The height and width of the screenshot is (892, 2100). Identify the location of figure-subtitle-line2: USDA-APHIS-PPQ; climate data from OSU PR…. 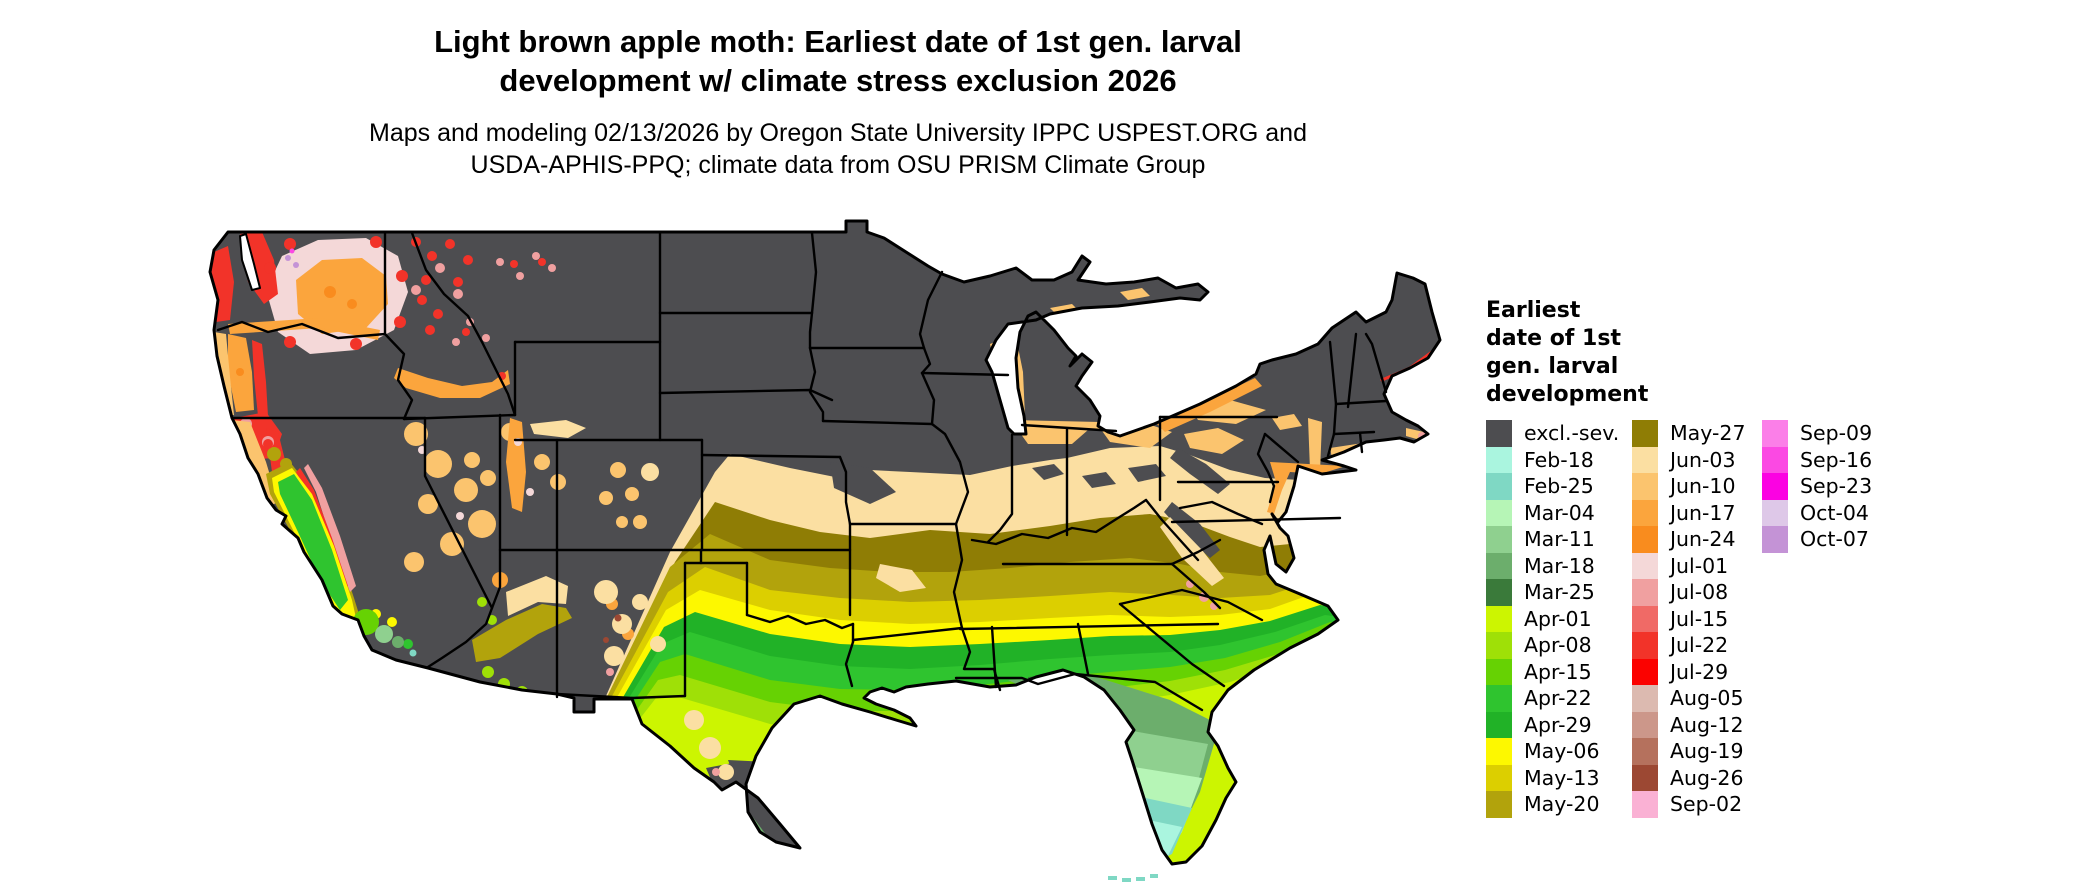
(838, 165).